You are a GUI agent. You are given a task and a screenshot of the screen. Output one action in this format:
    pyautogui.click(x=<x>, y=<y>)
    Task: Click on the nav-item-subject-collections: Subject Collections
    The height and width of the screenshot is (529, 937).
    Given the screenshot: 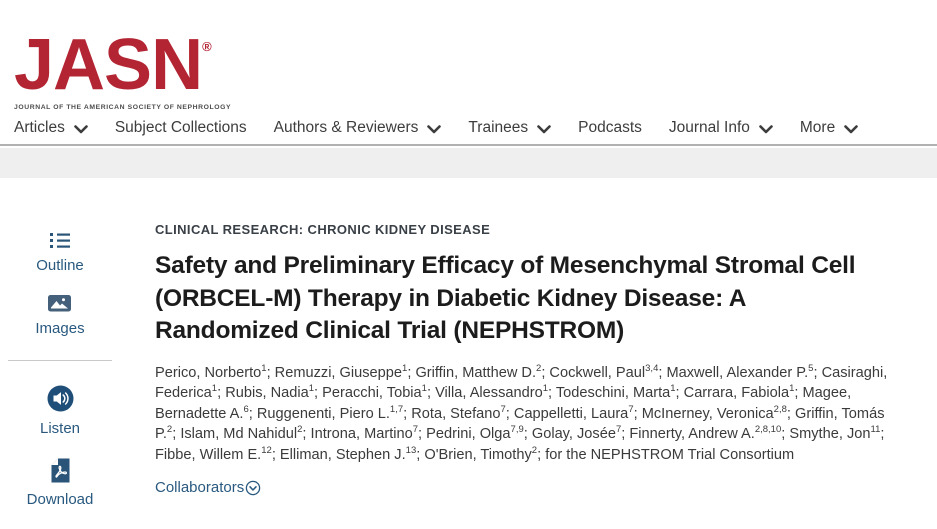 What is the action you would take?
    pyautogui.click(x=181, y=128)
    